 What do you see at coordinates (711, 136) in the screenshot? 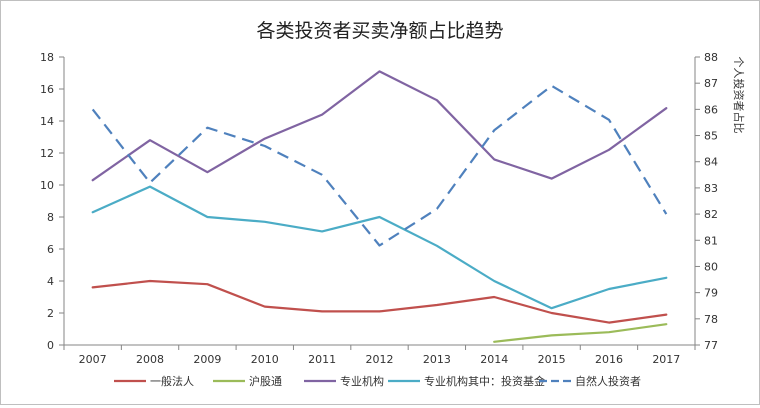
I see `y-right-tick-label: 85` at bounding box center [711, 136].